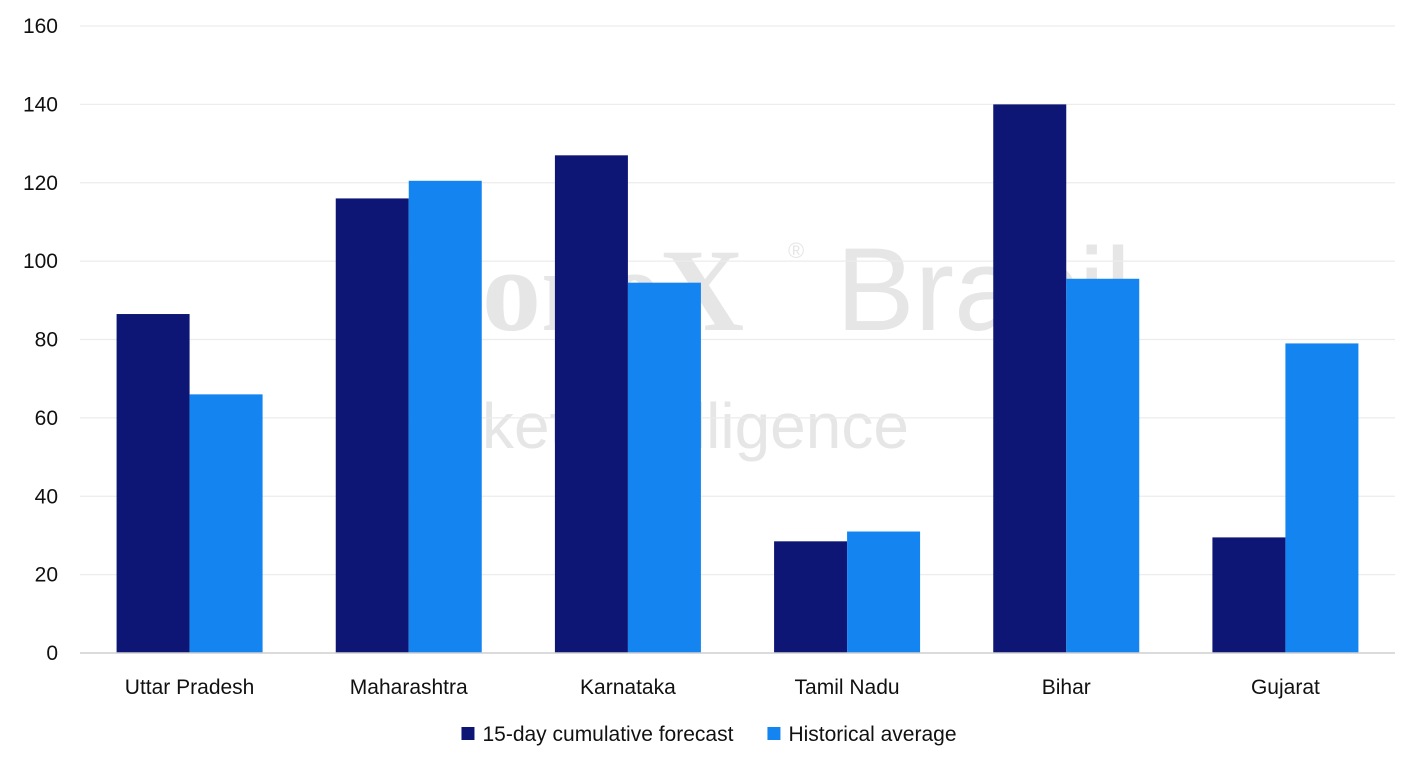 This screenshot has width=1418, height=768. What do you see at coordinates (372, 426) in the screenshot?
I see `bar-forecast-maharashtra` at bounding box center [372, 426].